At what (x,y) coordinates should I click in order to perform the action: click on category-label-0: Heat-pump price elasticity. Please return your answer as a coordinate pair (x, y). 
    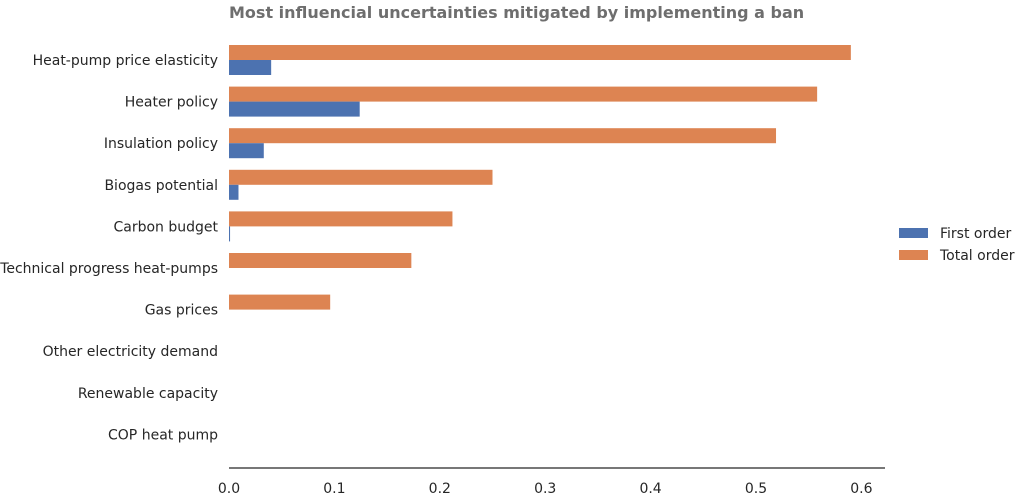
    Looking at the image, I should click on (125, 61).